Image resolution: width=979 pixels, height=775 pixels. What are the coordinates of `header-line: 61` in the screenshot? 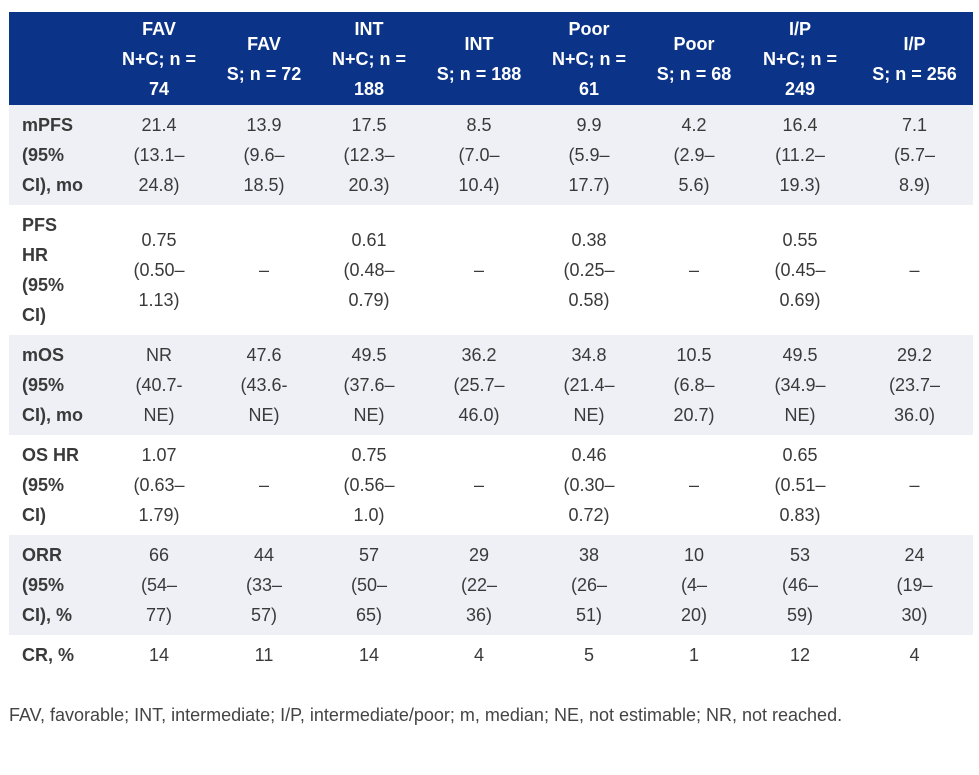 It's located at (589, 88).